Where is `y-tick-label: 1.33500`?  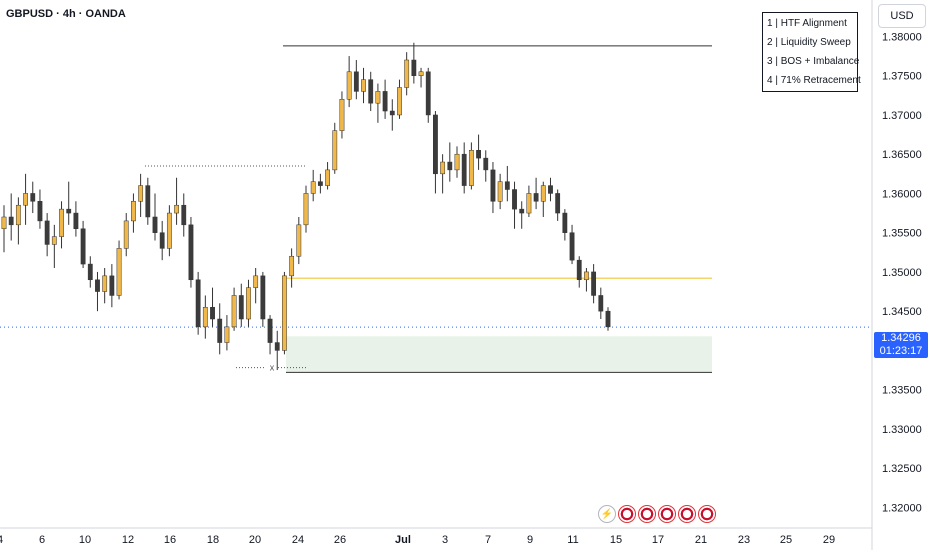
y-tick-label: 1.33500 is located at coordinates (902, 391).